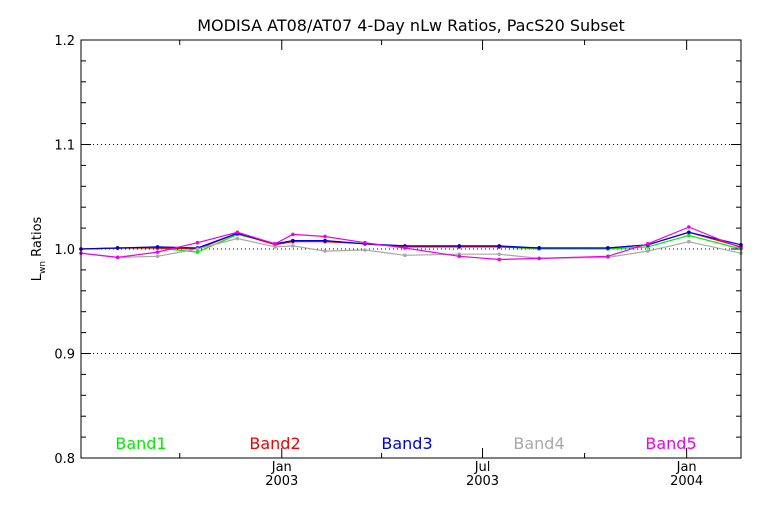  I want to click on legend: Band1 Band2 Band3 Band4 Band5, so click(405, 443).